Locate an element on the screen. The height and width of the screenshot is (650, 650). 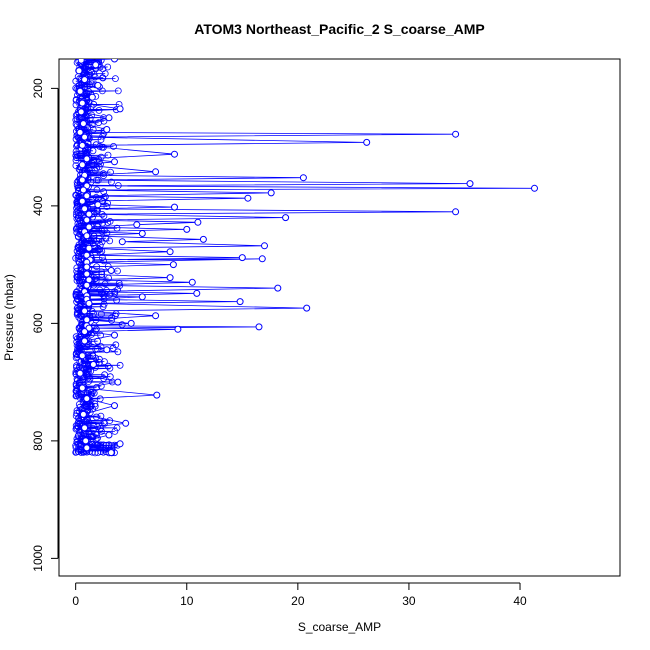
chart-title: ATOM3 Northeast_Pacific_2 S_coarse_AMP is located at coordinates (339, 29).